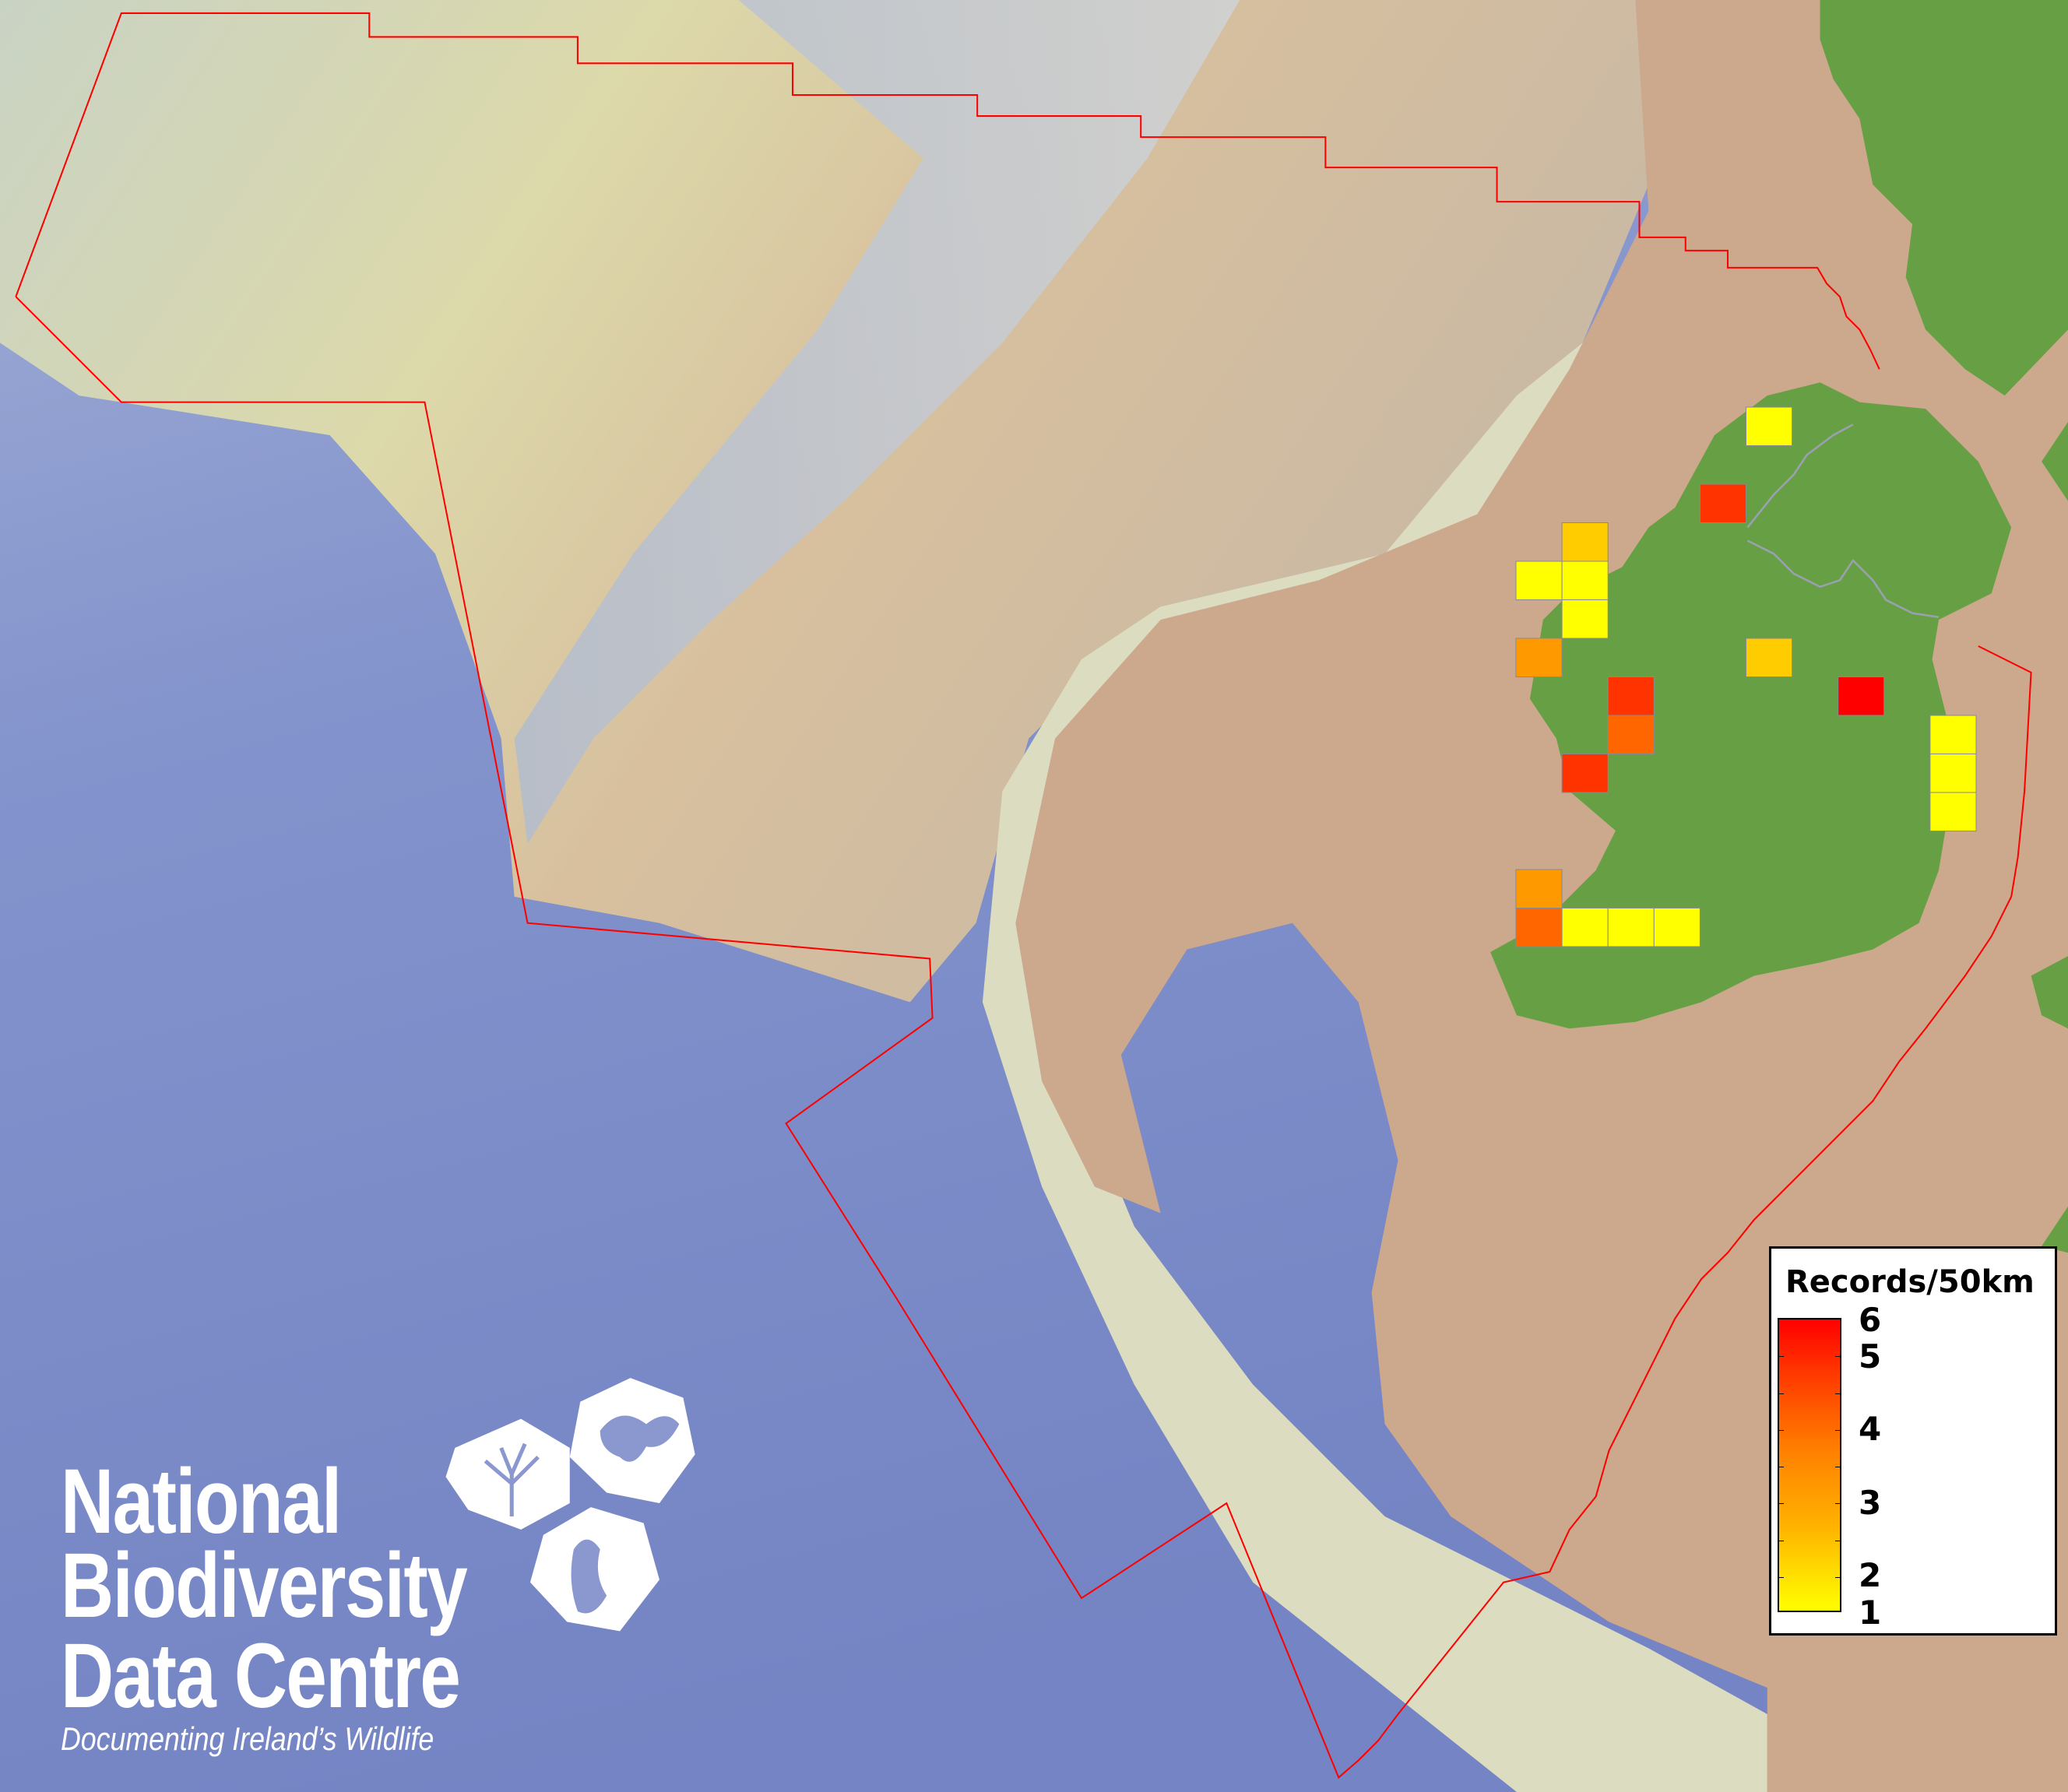 Image resolution: width=2068 pixels, height=1792 pixels. I want to click on colorbar-label-2: 2, so click(1870, 1575).